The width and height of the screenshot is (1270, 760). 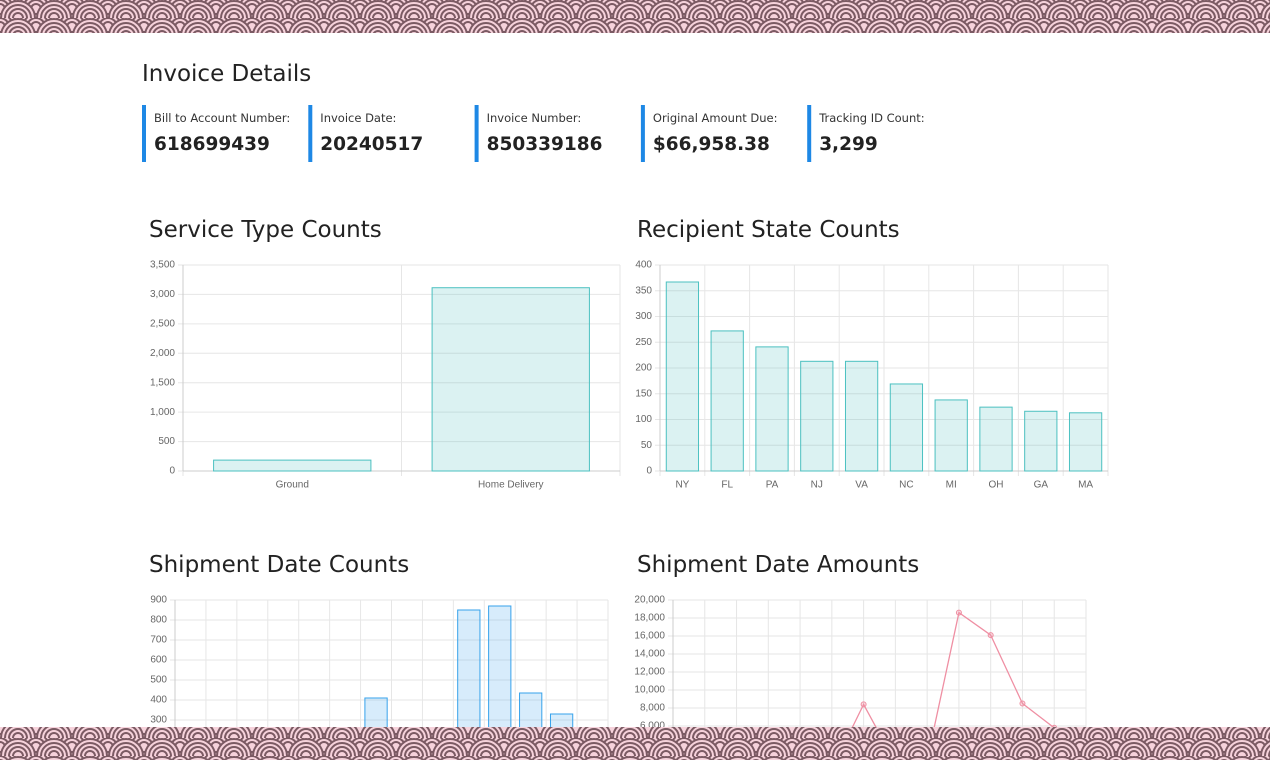 What do you see at coordinates (647, 445) in the screenshot?
I see `y-tick-label: 50` at bounding box center [647, 445].